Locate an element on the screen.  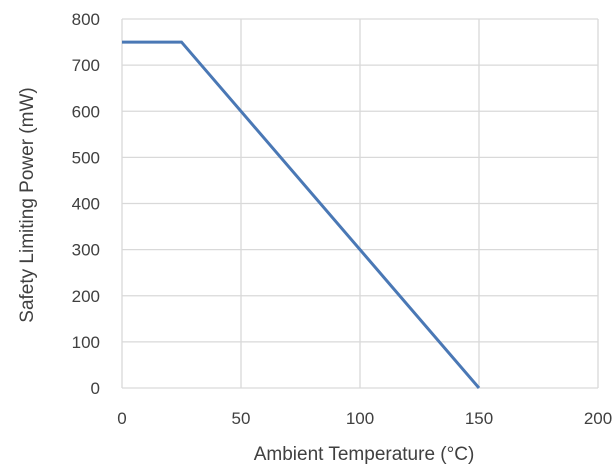
y-tick-label-400: 400 is located at coordinates (86, 204).